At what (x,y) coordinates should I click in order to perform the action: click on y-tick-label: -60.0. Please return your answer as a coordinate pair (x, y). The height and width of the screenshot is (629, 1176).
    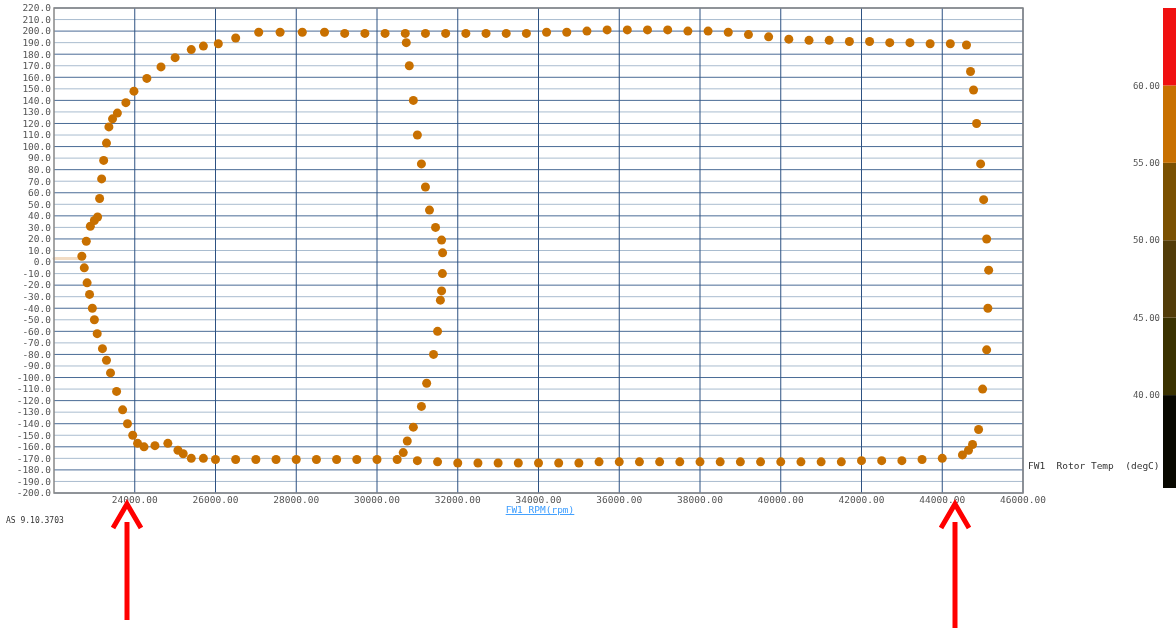
    Looking at the image, I should click on (37, 331).